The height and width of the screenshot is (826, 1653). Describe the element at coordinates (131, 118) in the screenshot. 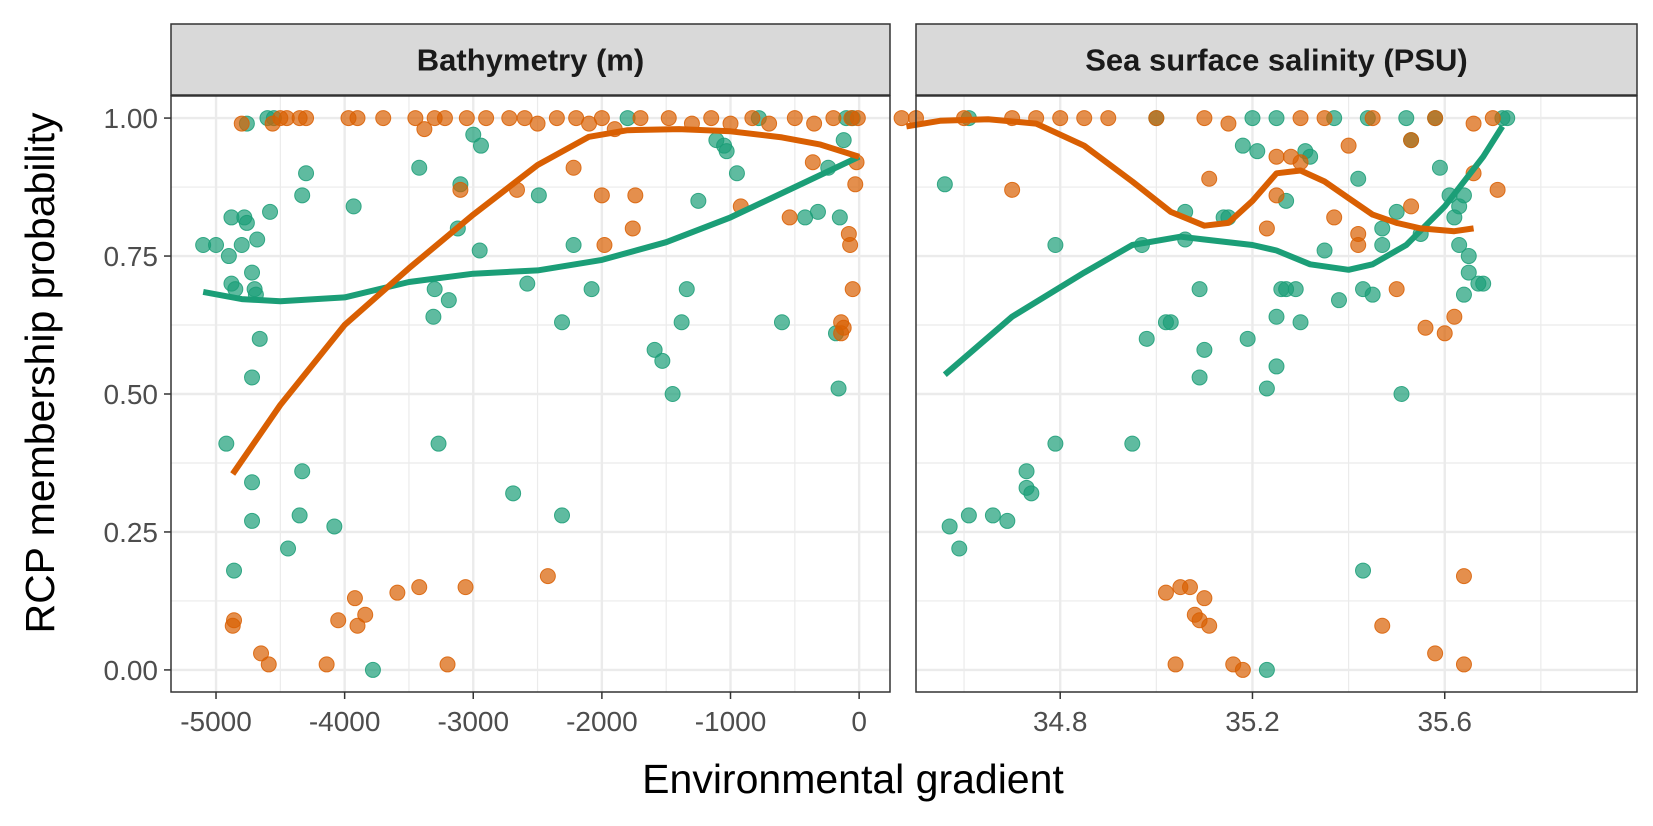

I see `y-tick-label: 1.00` at that location.